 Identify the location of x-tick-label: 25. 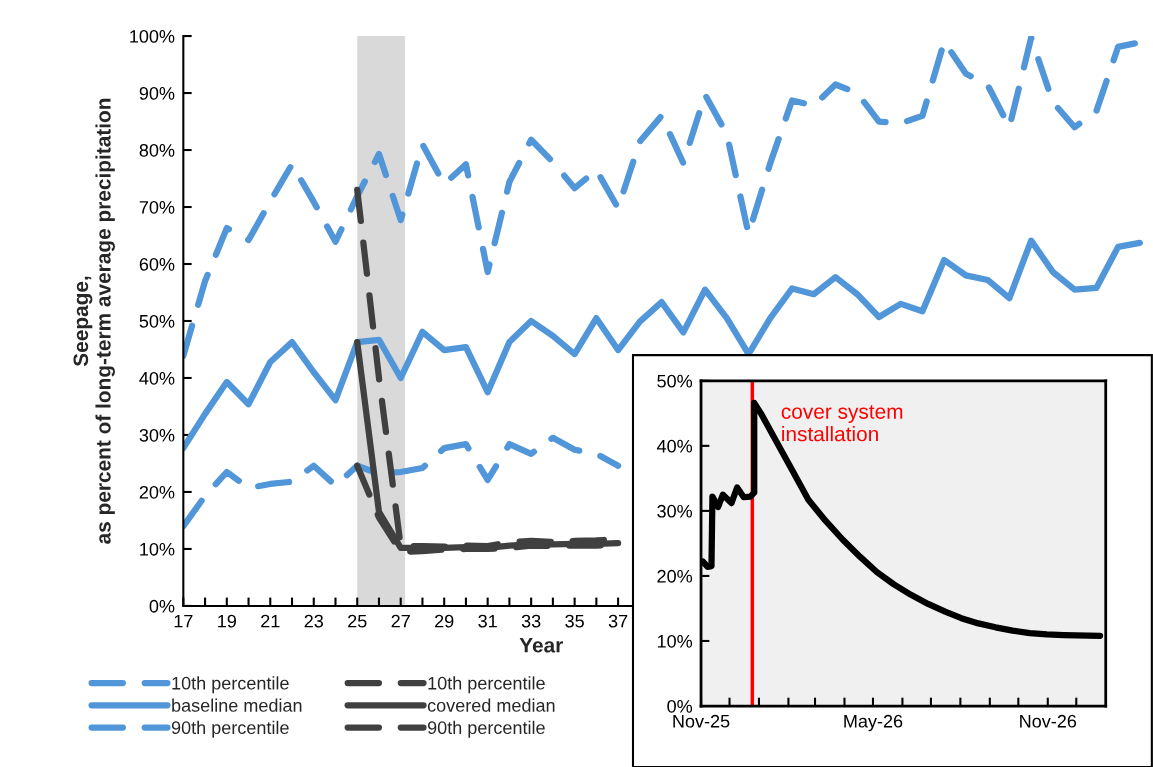
(357, 621).